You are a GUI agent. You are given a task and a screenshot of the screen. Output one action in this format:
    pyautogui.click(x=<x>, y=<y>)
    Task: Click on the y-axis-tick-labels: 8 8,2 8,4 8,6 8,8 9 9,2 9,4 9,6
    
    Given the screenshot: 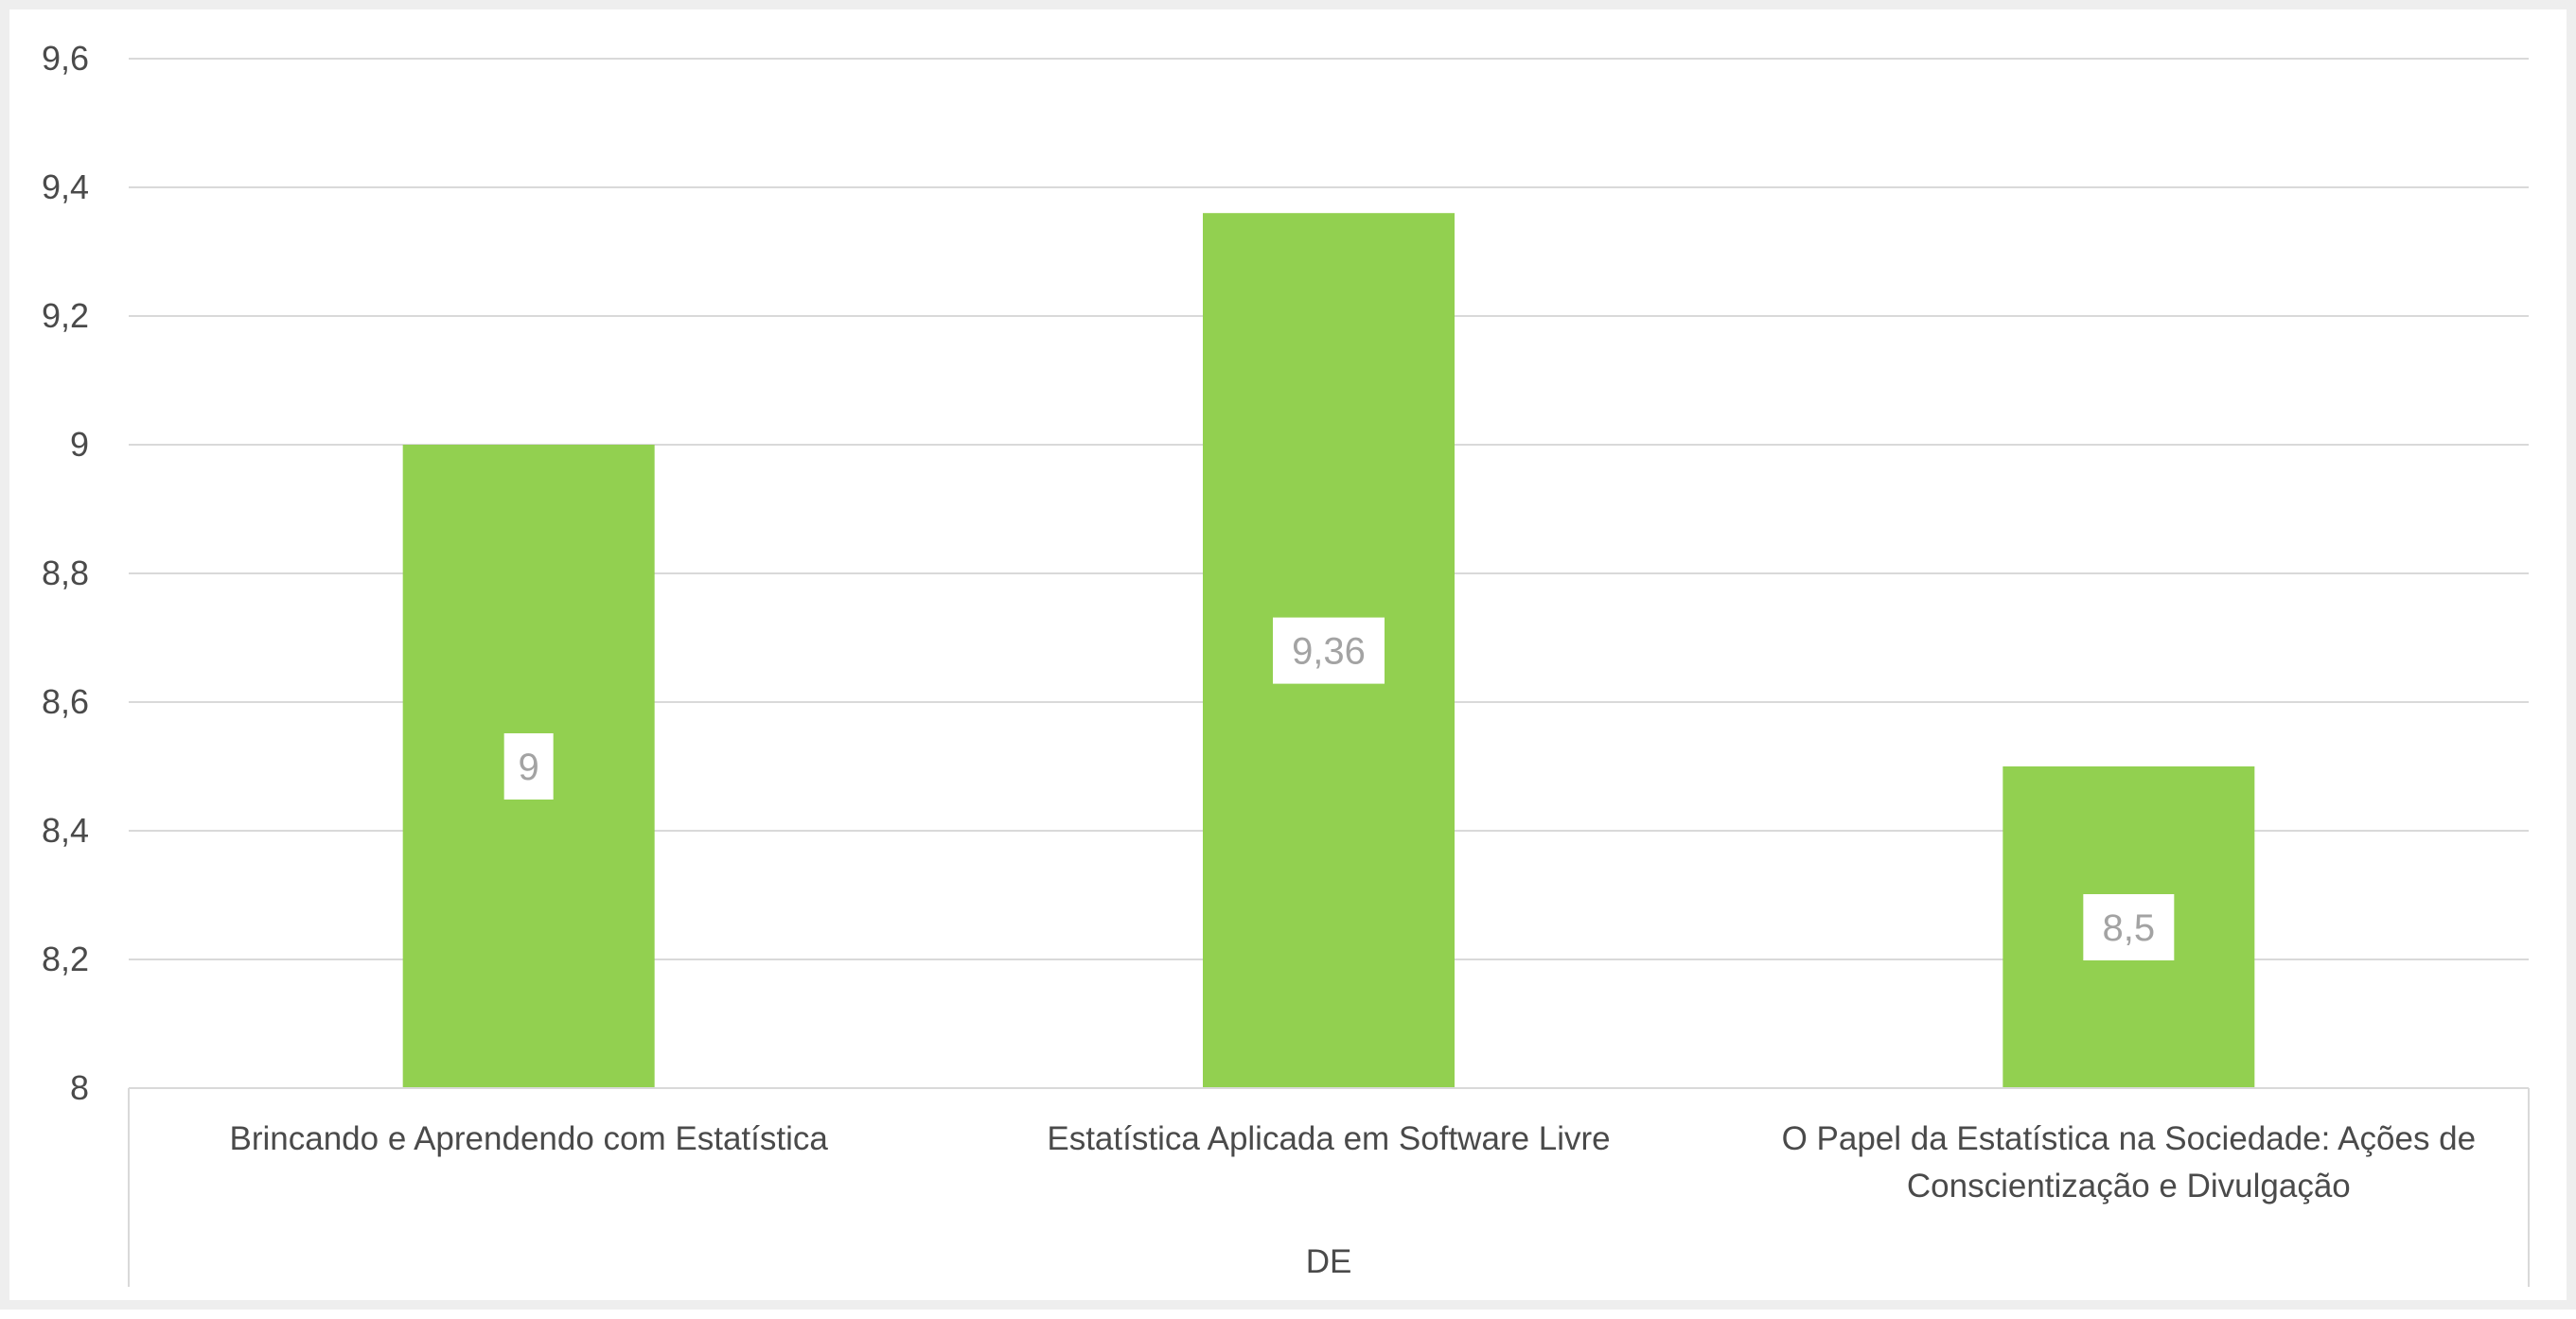 What is the action you would take?
    pyautogui.click(x=65, y=573)
    